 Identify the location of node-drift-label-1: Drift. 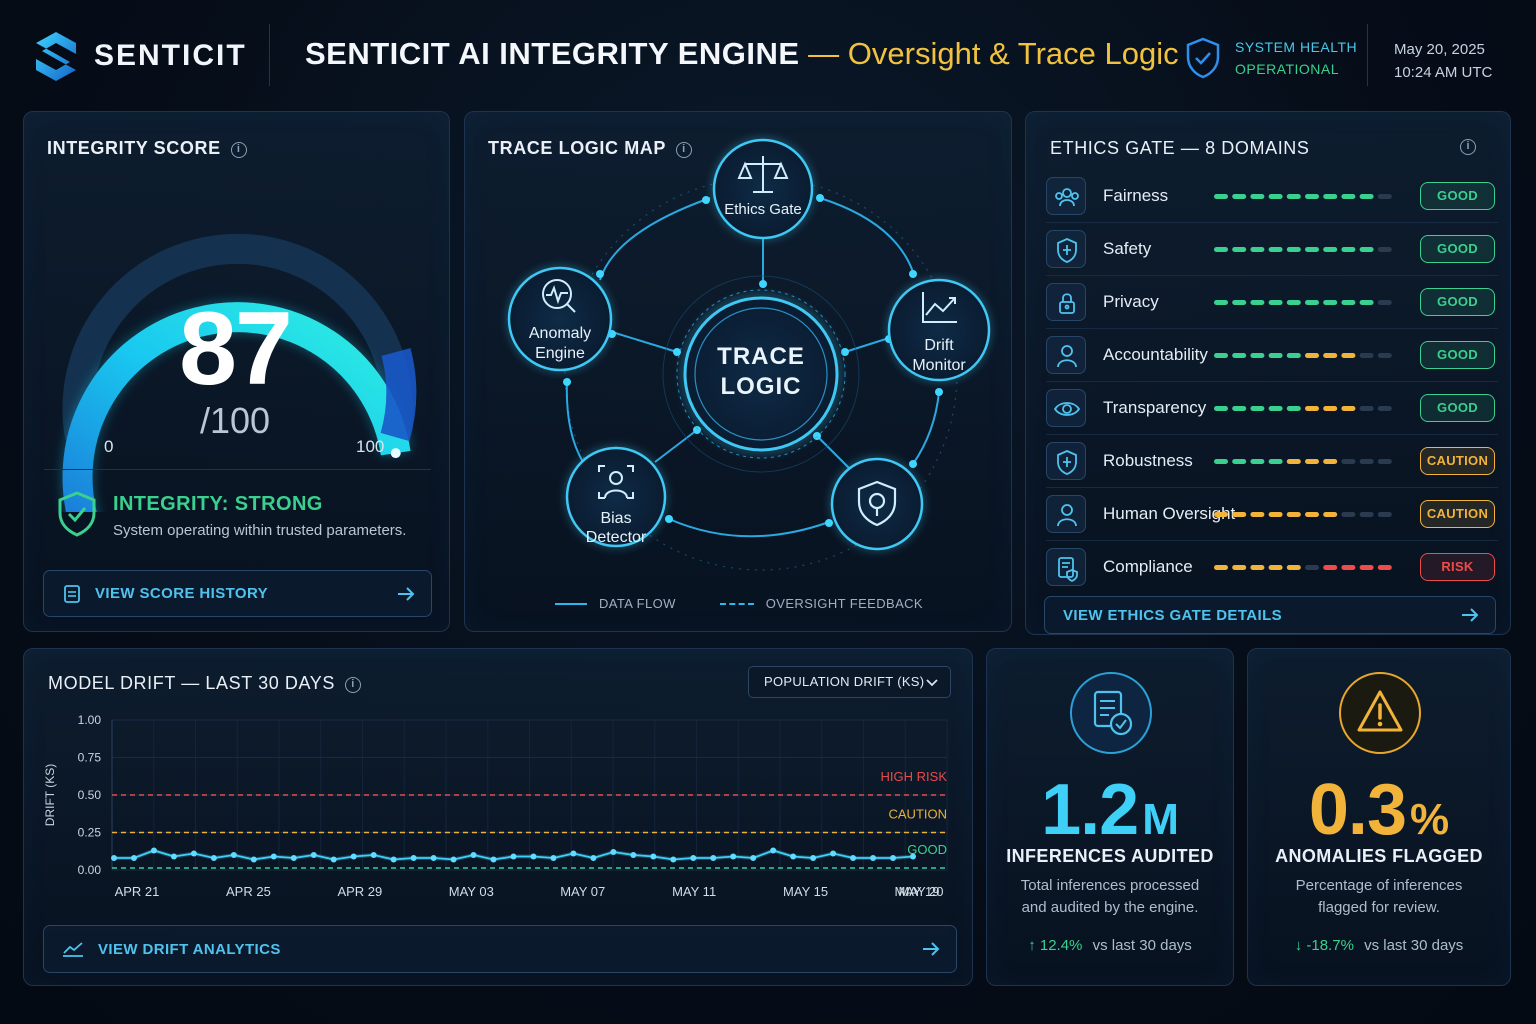
(939, 345).